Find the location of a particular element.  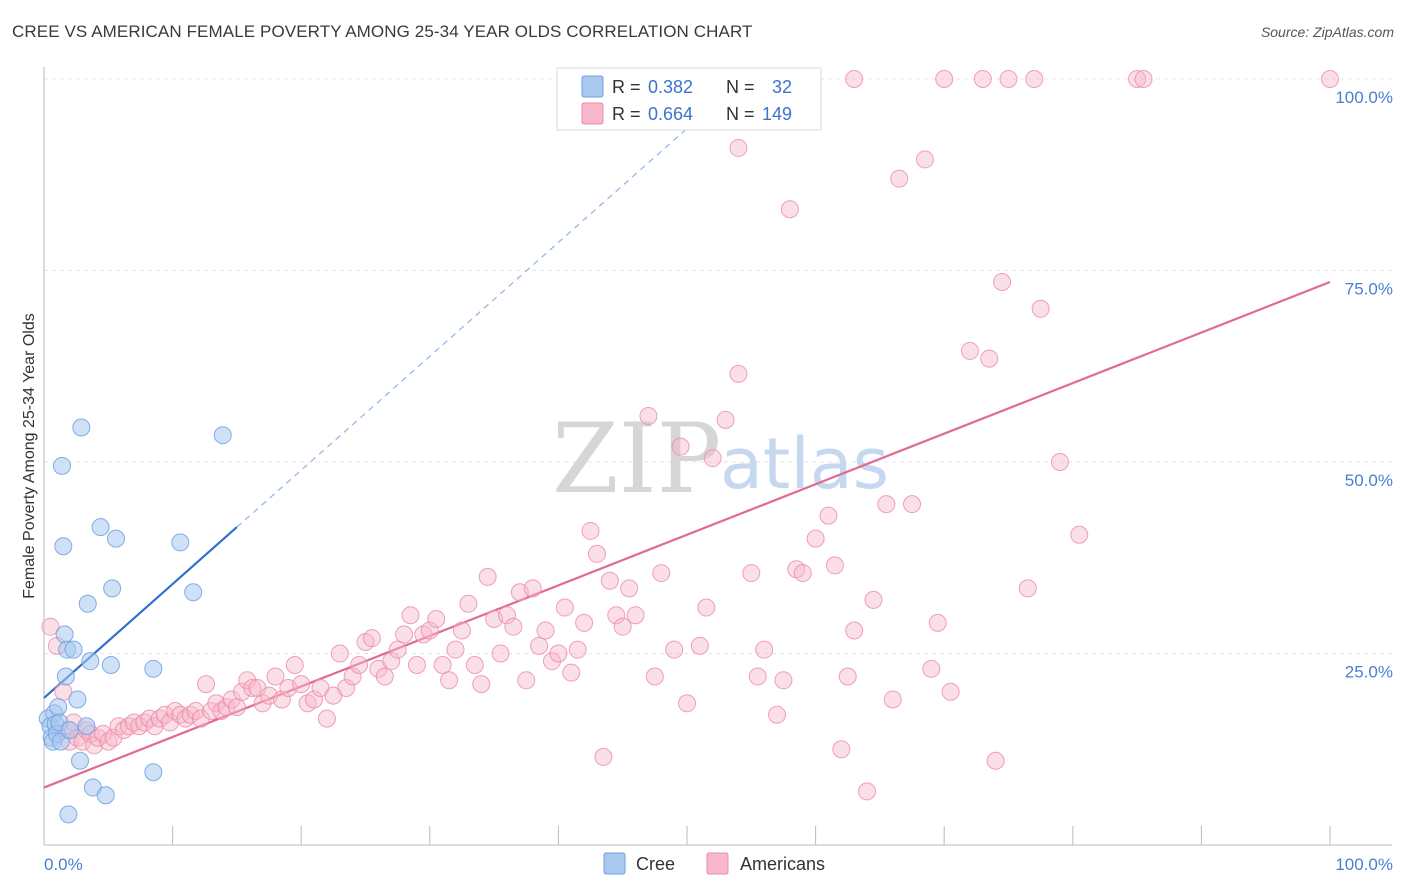

legend-n-value-americans: 149 is located at coordinates (777, 114).